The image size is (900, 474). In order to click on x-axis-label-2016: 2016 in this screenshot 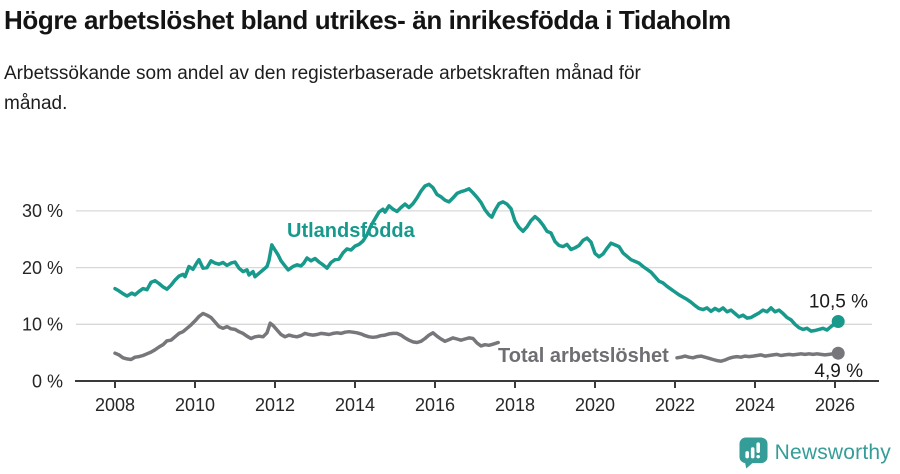, I will do `click(435, 405)`.